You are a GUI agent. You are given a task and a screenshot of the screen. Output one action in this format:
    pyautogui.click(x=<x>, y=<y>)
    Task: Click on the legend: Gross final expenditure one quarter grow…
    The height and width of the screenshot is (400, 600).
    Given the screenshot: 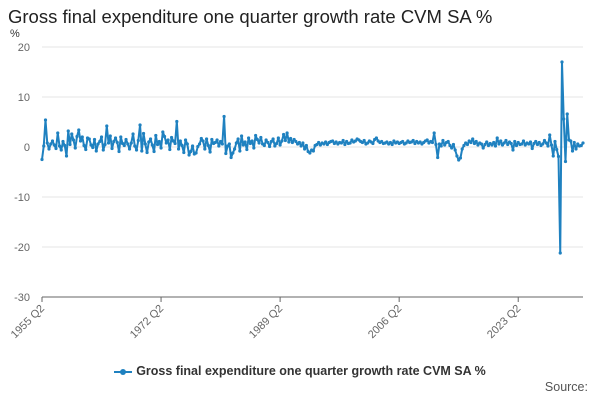 What is the action you would take?
    pyautogui.click(x=300, y=371)
    